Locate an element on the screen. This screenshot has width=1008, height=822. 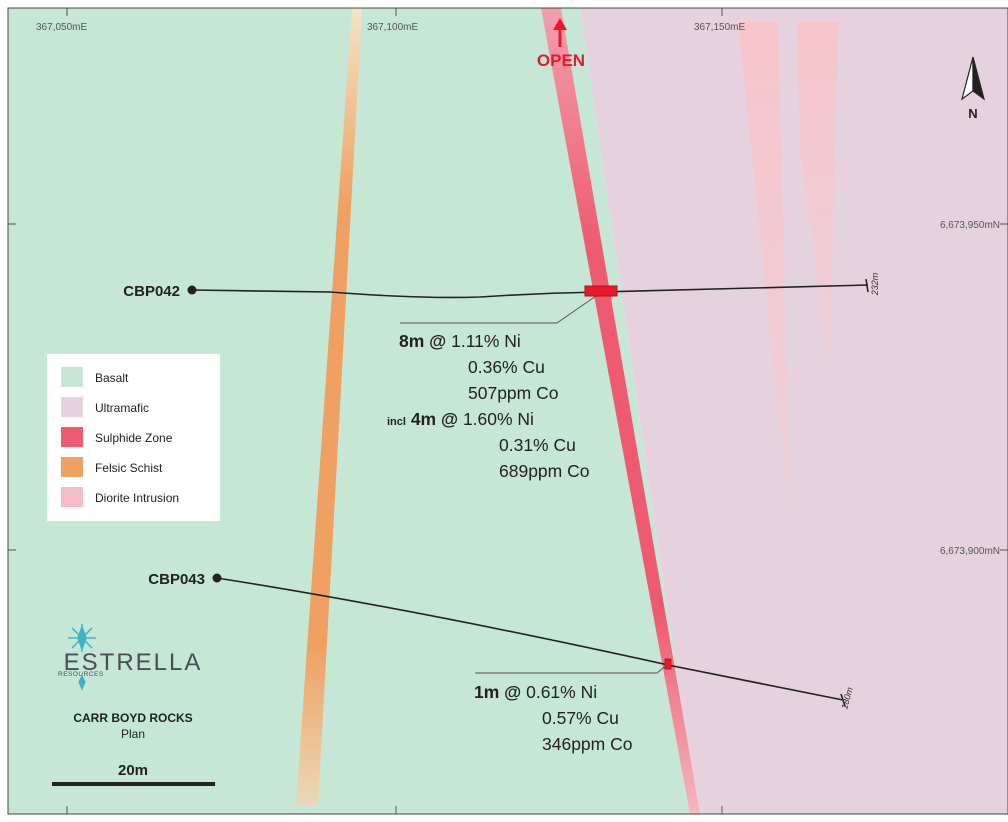
drill-trace-cbp042 is located at coordinates (528, 288).